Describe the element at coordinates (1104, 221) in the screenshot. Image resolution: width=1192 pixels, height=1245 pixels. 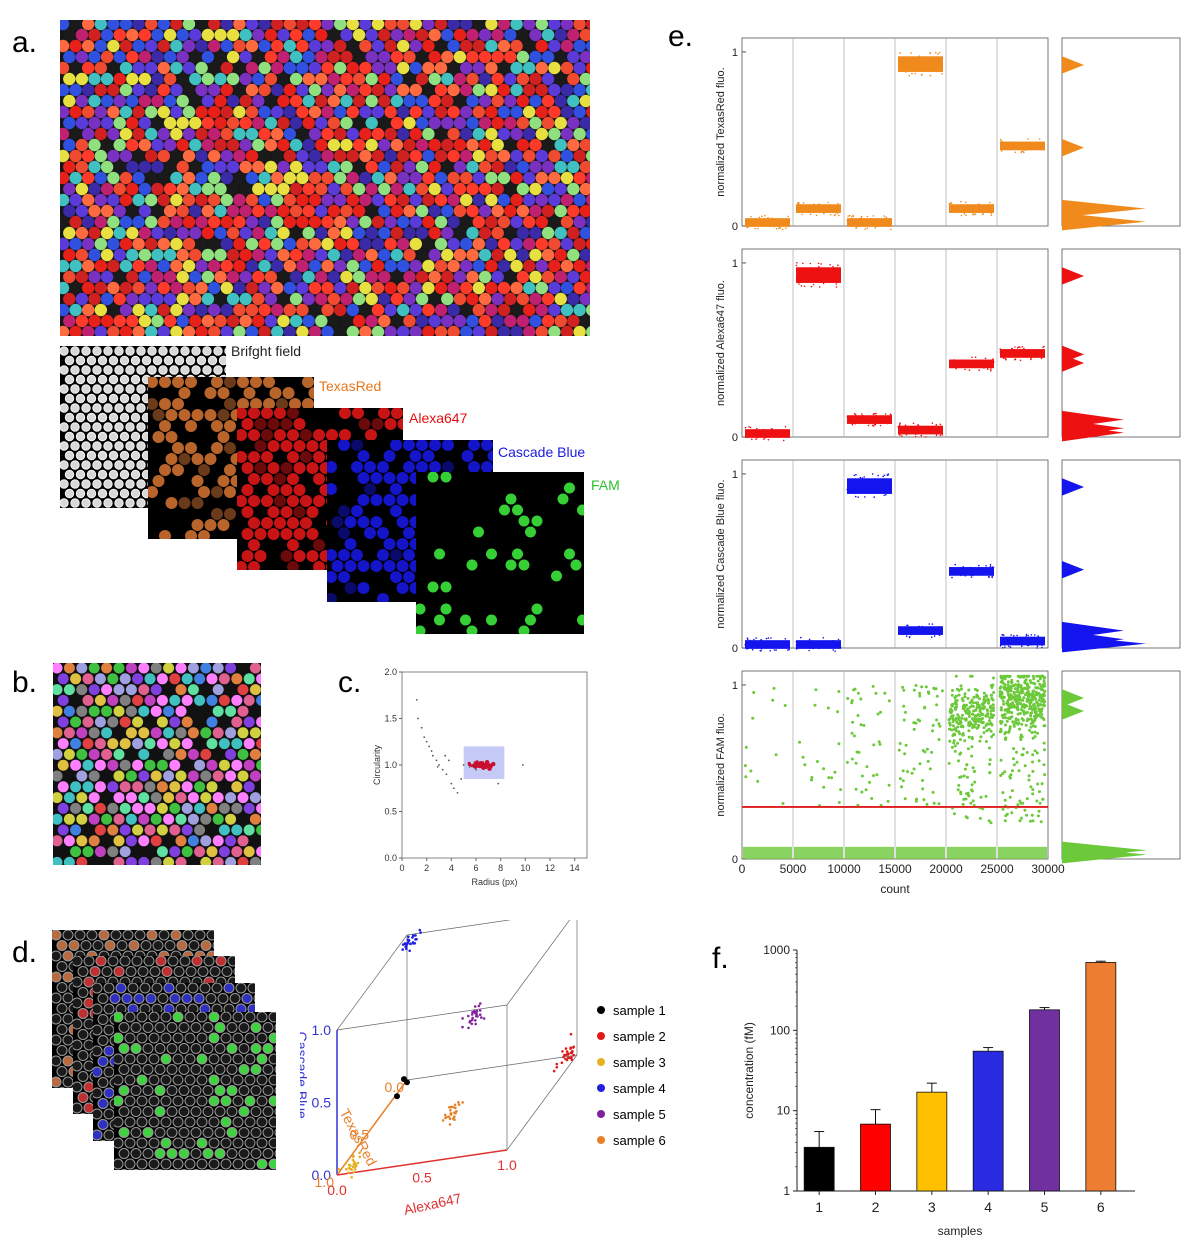
I see `histogram-peak` at that location.